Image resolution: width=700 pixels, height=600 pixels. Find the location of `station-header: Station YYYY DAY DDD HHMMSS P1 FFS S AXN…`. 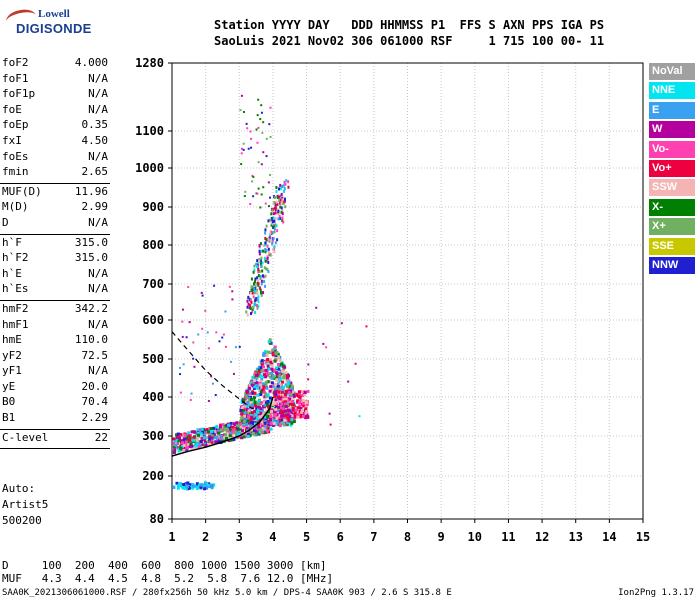

station-header: Station YYYY DAY DDD HHMMSS P1 FFS S AXN… is located at coordinates (409, 33).